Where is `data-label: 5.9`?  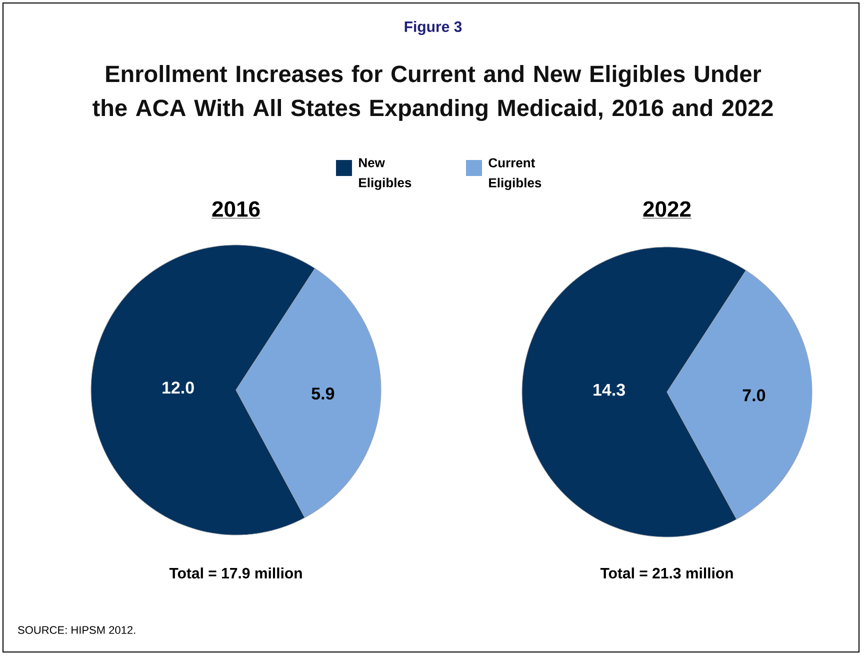
data-label: 5.9 is located at coordinates (323, 394).